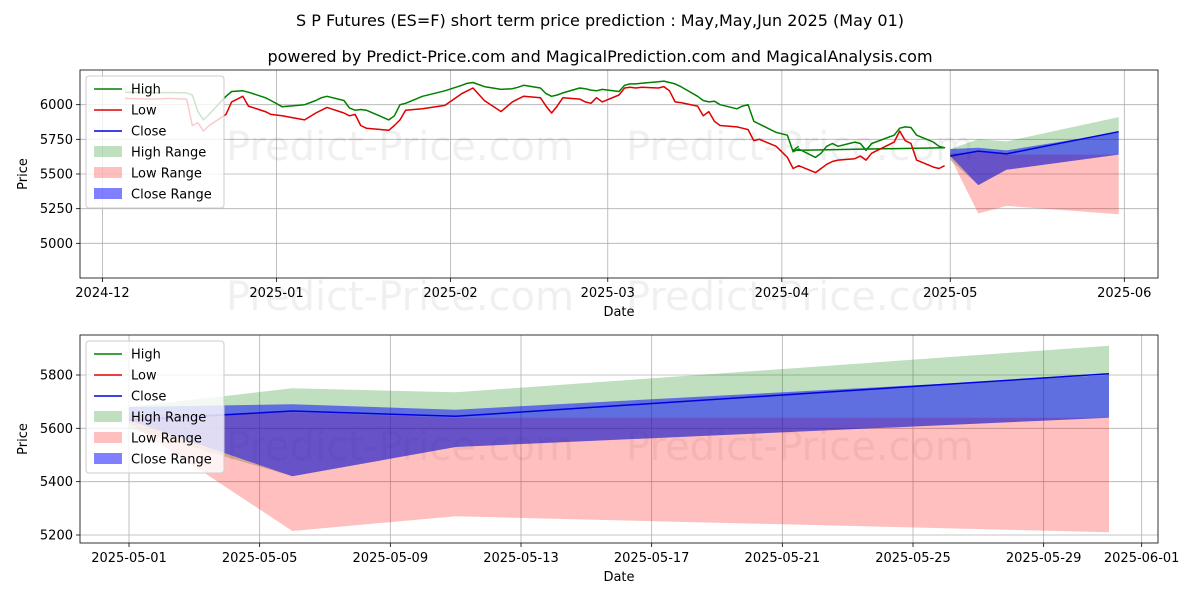 Image resolution: width=1200 pixels, height=600 pixels. What do you see at coordinates (56, 105) in the screenshot?
I see `y-tick-label: 6000` at bounding box center [56, 105].